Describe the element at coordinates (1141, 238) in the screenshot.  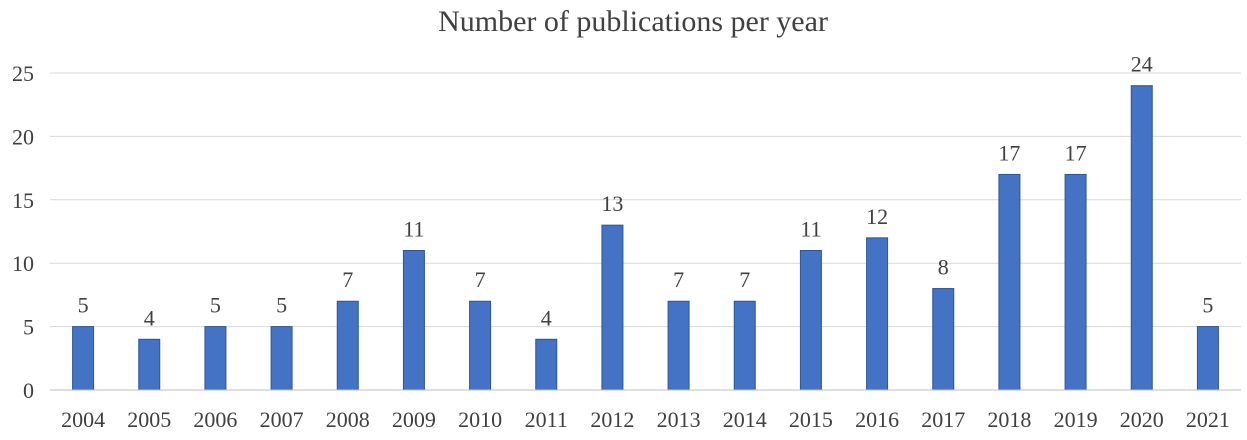
I see `bar-2020` at that location.